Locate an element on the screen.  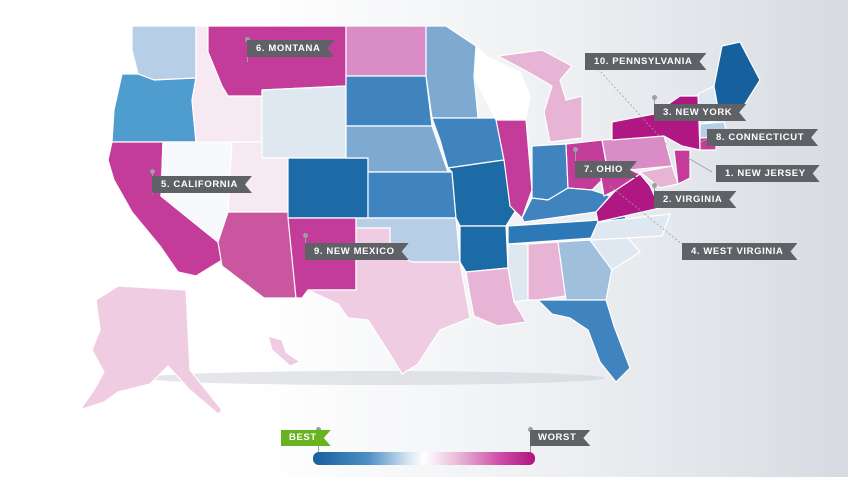
state-mississippi is located at coordinates (518, 273).